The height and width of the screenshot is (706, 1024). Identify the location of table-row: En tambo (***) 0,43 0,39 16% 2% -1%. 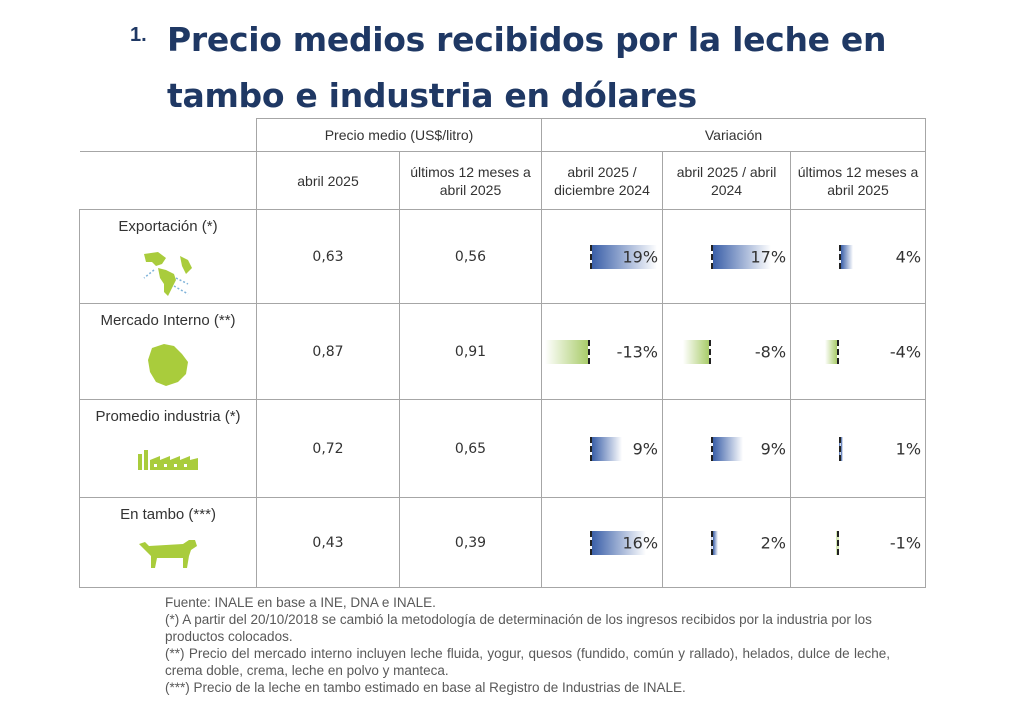
(503, 542).